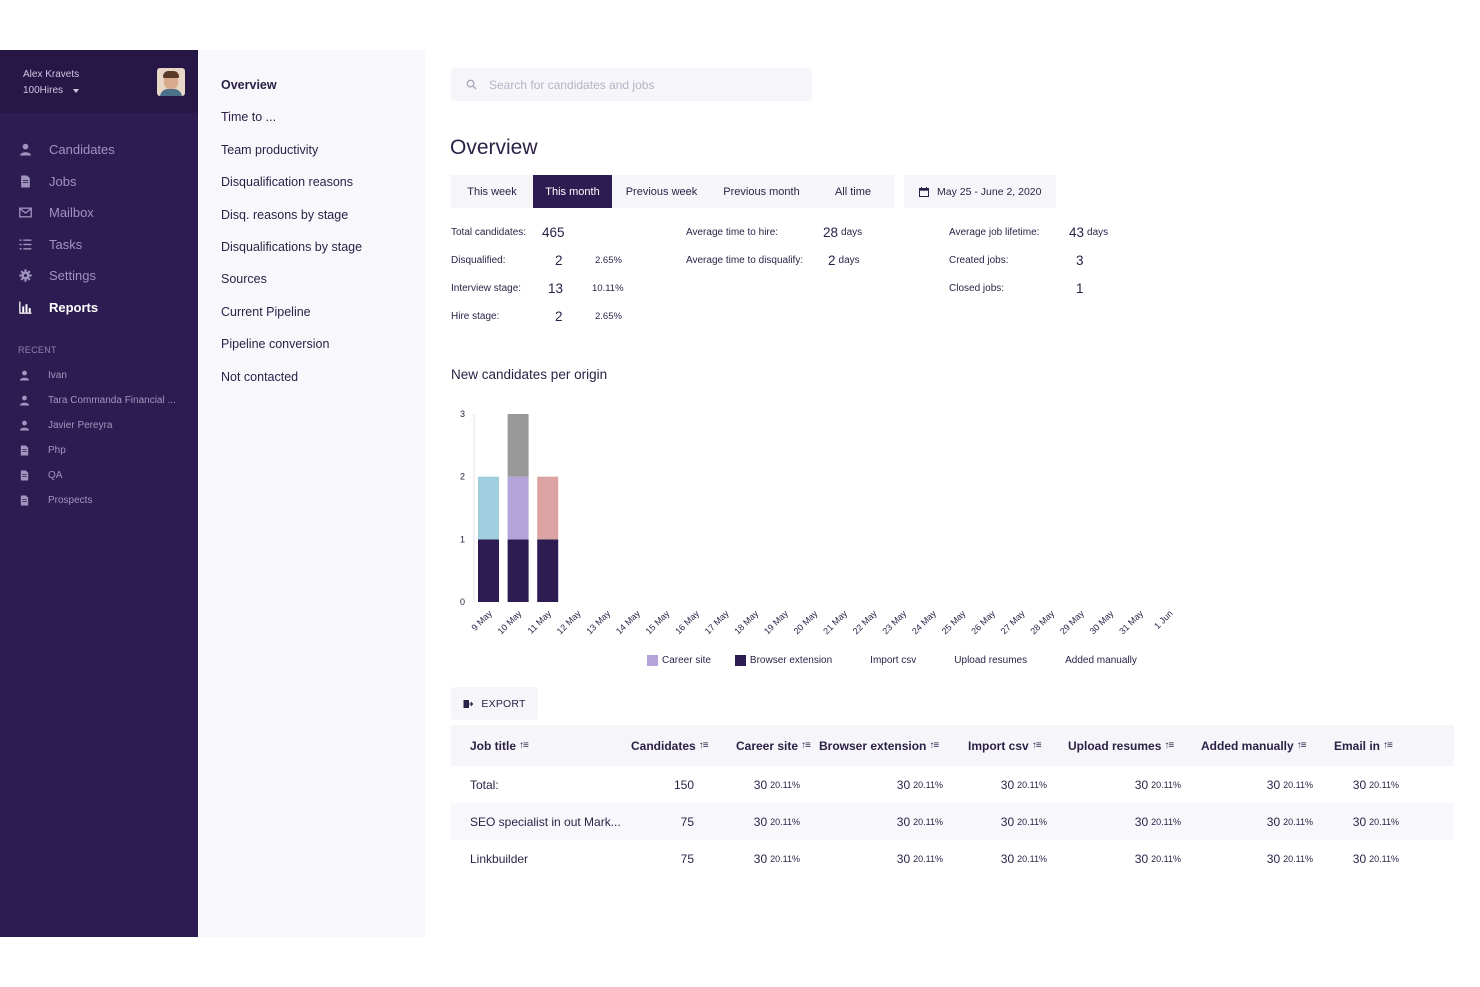  I want to click on x-tick-label: 27 May, so click(1013, 622).